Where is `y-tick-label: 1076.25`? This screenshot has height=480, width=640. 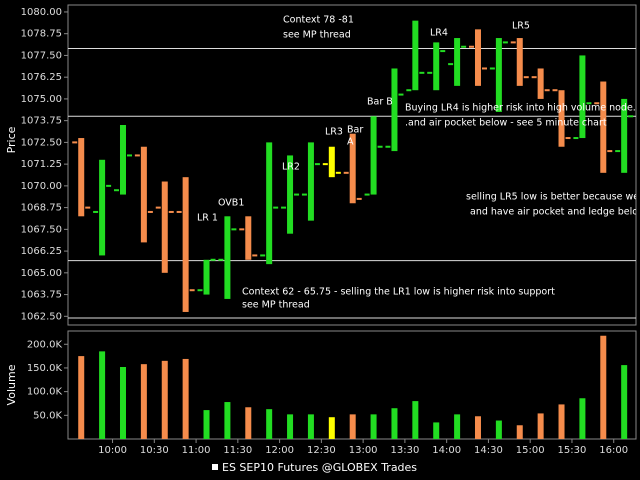 y-tick-label: 1076.25 is located at coordinates (41, 77).